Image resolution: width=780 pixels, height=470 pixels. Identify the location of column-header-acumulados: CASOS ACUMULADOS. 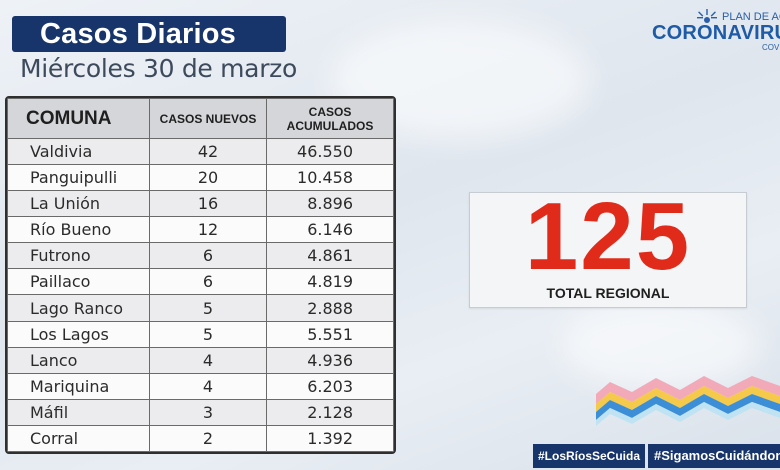
(330, 118).